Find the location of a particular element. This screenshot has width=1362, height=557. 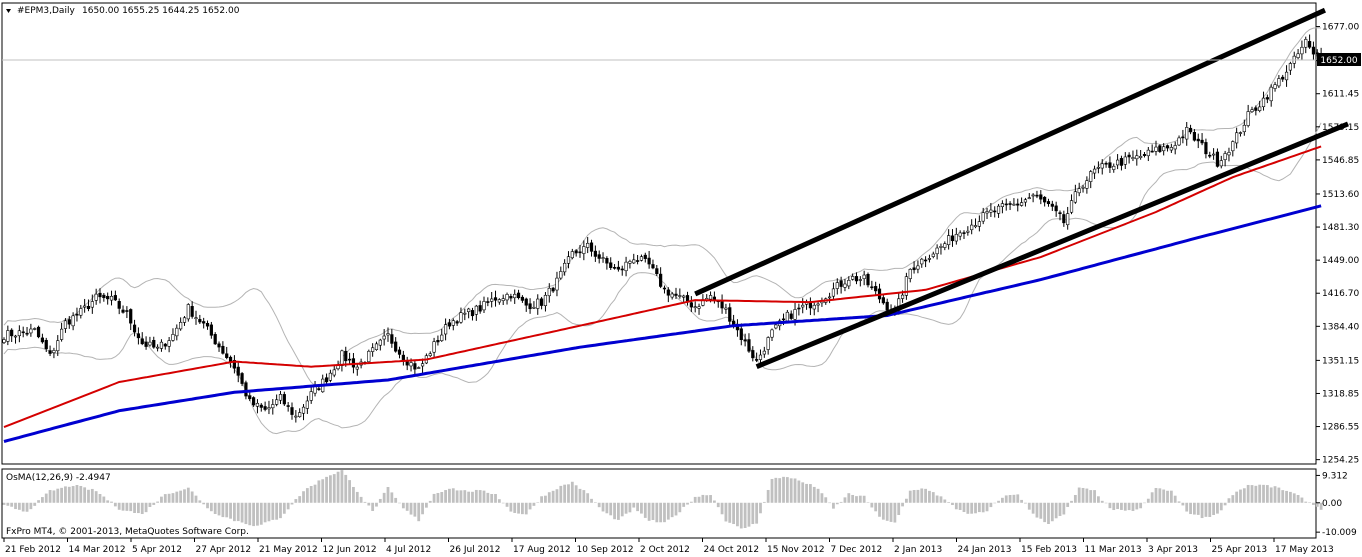

time-tick-label: 11 Mar 2013 is located at coordinates (1113, 550).